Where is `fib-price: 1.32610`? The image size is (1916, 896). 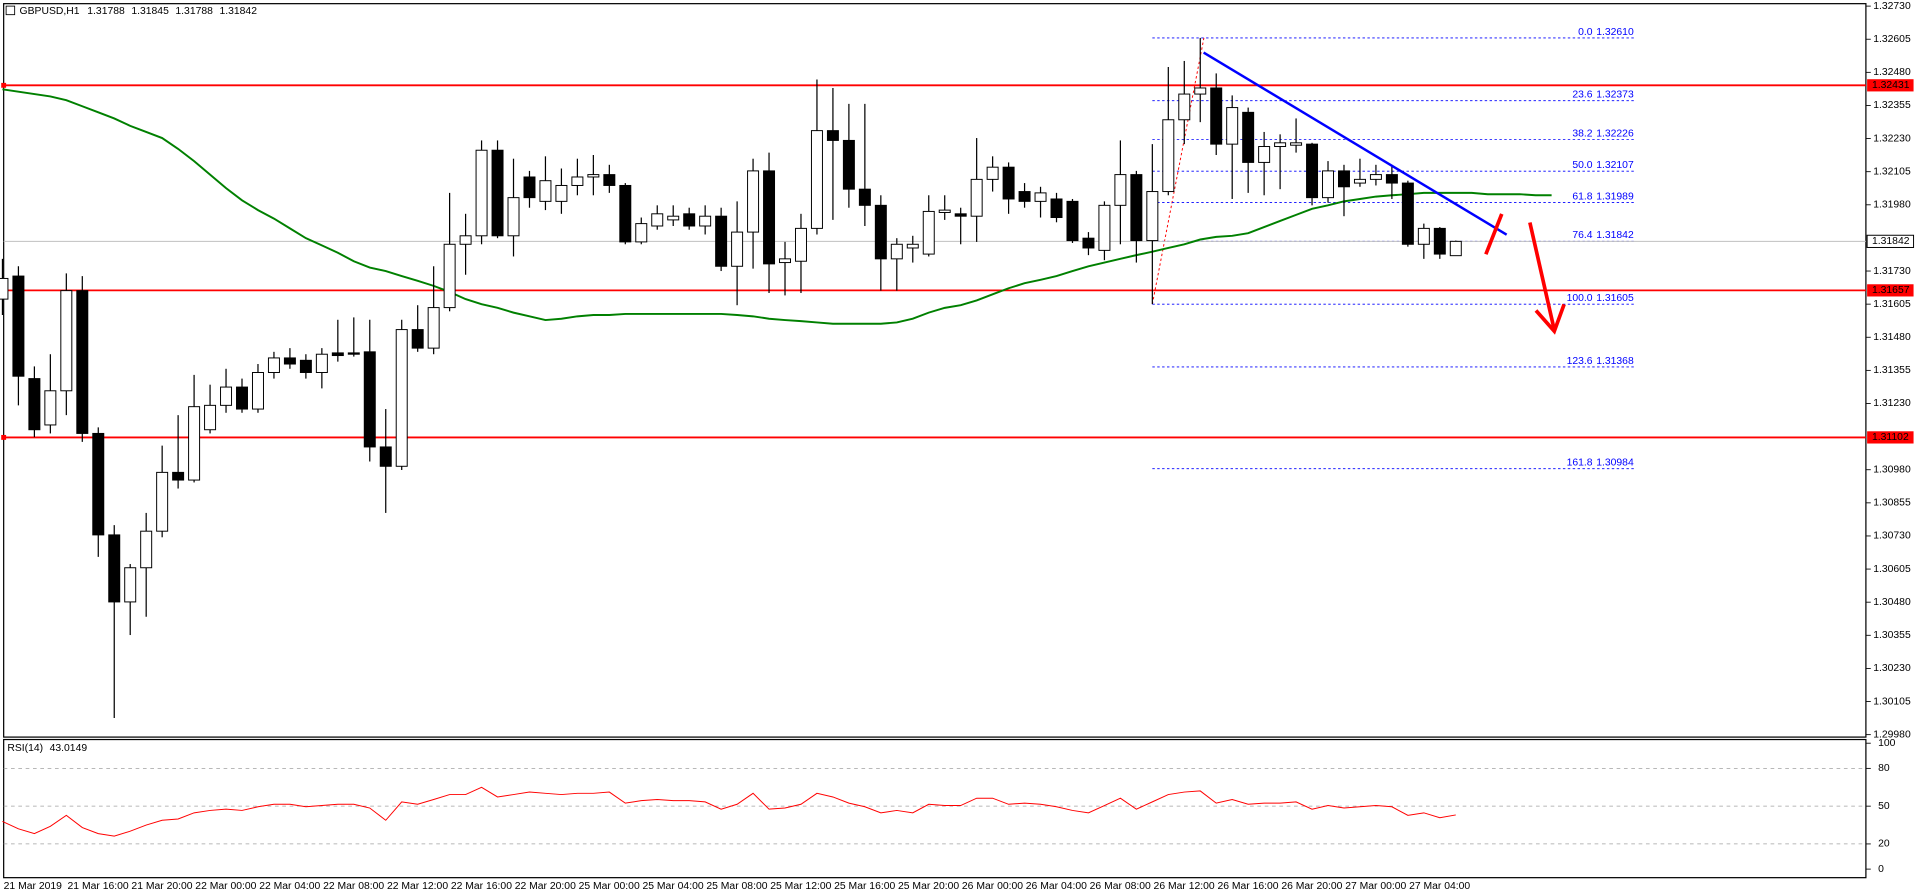 fib-price: 1.32610 is located at coordinates (1615, 32).